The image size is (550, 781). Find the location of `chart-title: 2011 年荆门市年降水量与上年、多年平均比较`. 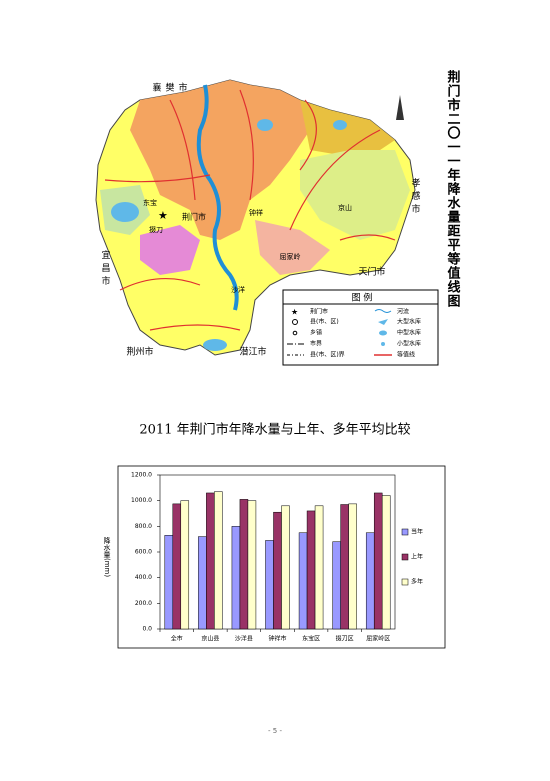

chart-title: 2011 年荆门市年降水量与上年、多年平均比较 is located at coordinates (274, 430).